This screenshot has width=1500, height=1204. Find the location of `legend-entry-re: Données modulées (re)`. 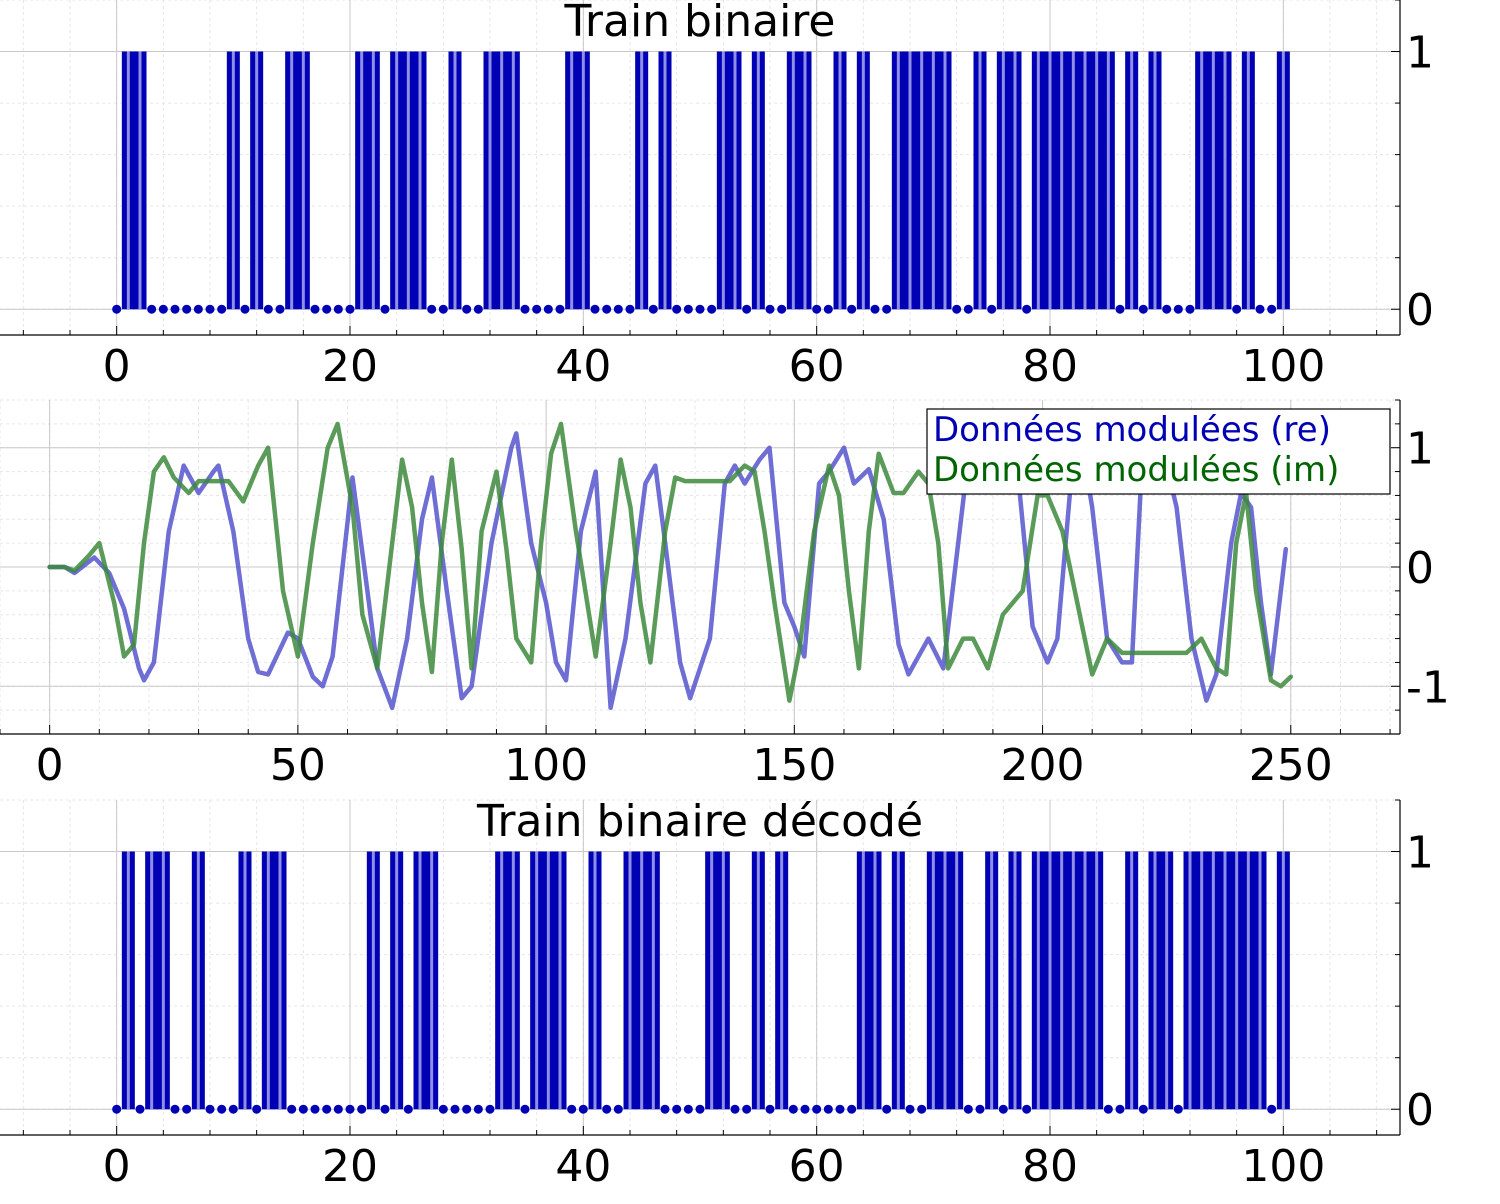

legend-entry-re: Données modulées (re) is located at coordinates (1132, 430).